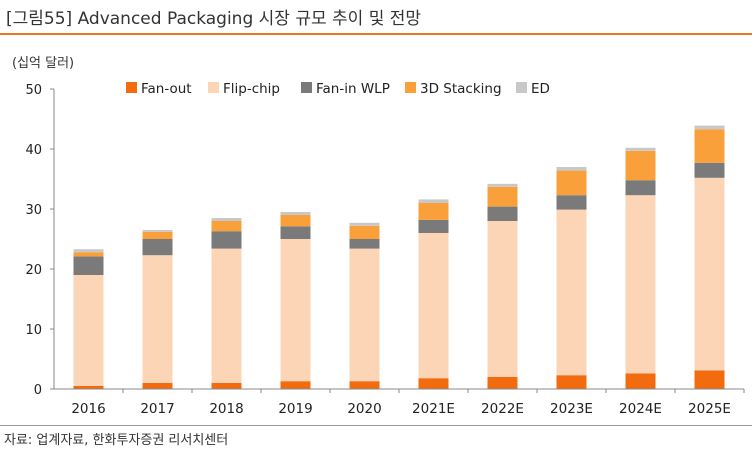 Image resolution: width=752 pixels, height=455 pixels. I want to click on legend-label: Fan-out, so click(166, 89).